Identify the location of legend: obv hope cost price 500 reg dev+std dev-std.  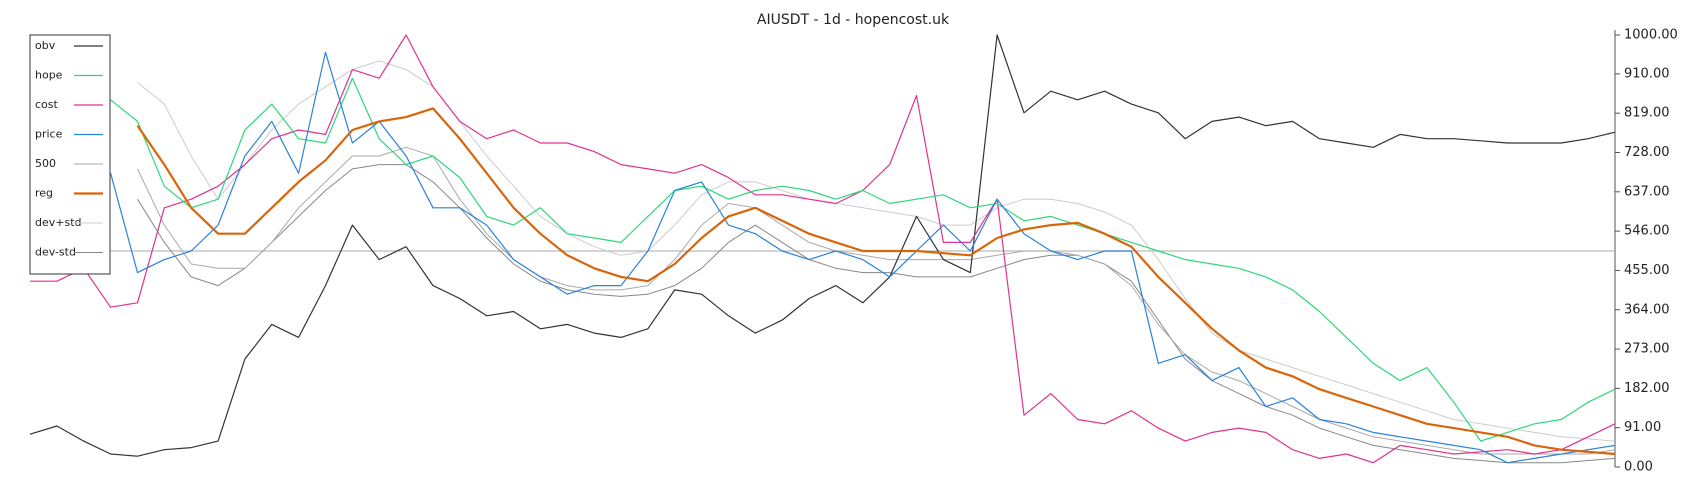
(70, 154).